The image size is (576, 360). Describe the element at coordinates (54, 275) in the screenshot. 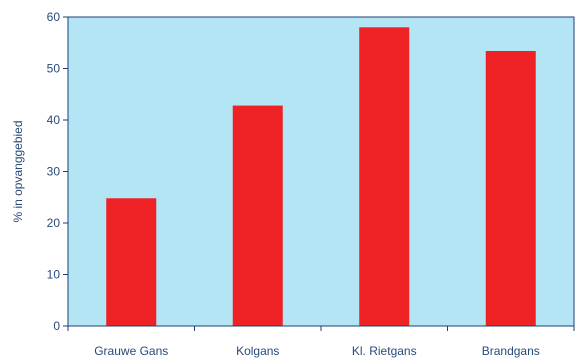

I see `y-tick-label: 10` at that location.